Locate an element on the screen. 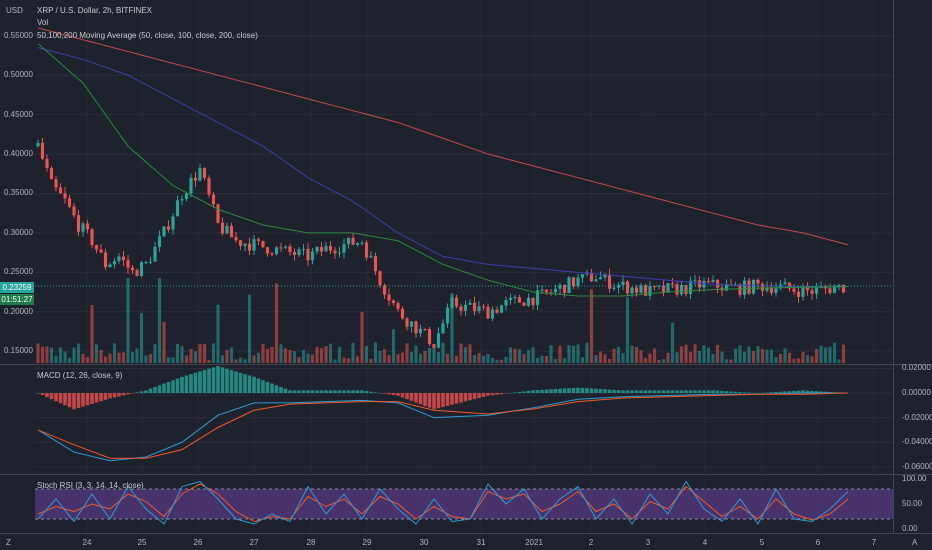 The height and width of the screenshot is (550, 932). auto-scale-button: A is located at coordinates (915, 542).